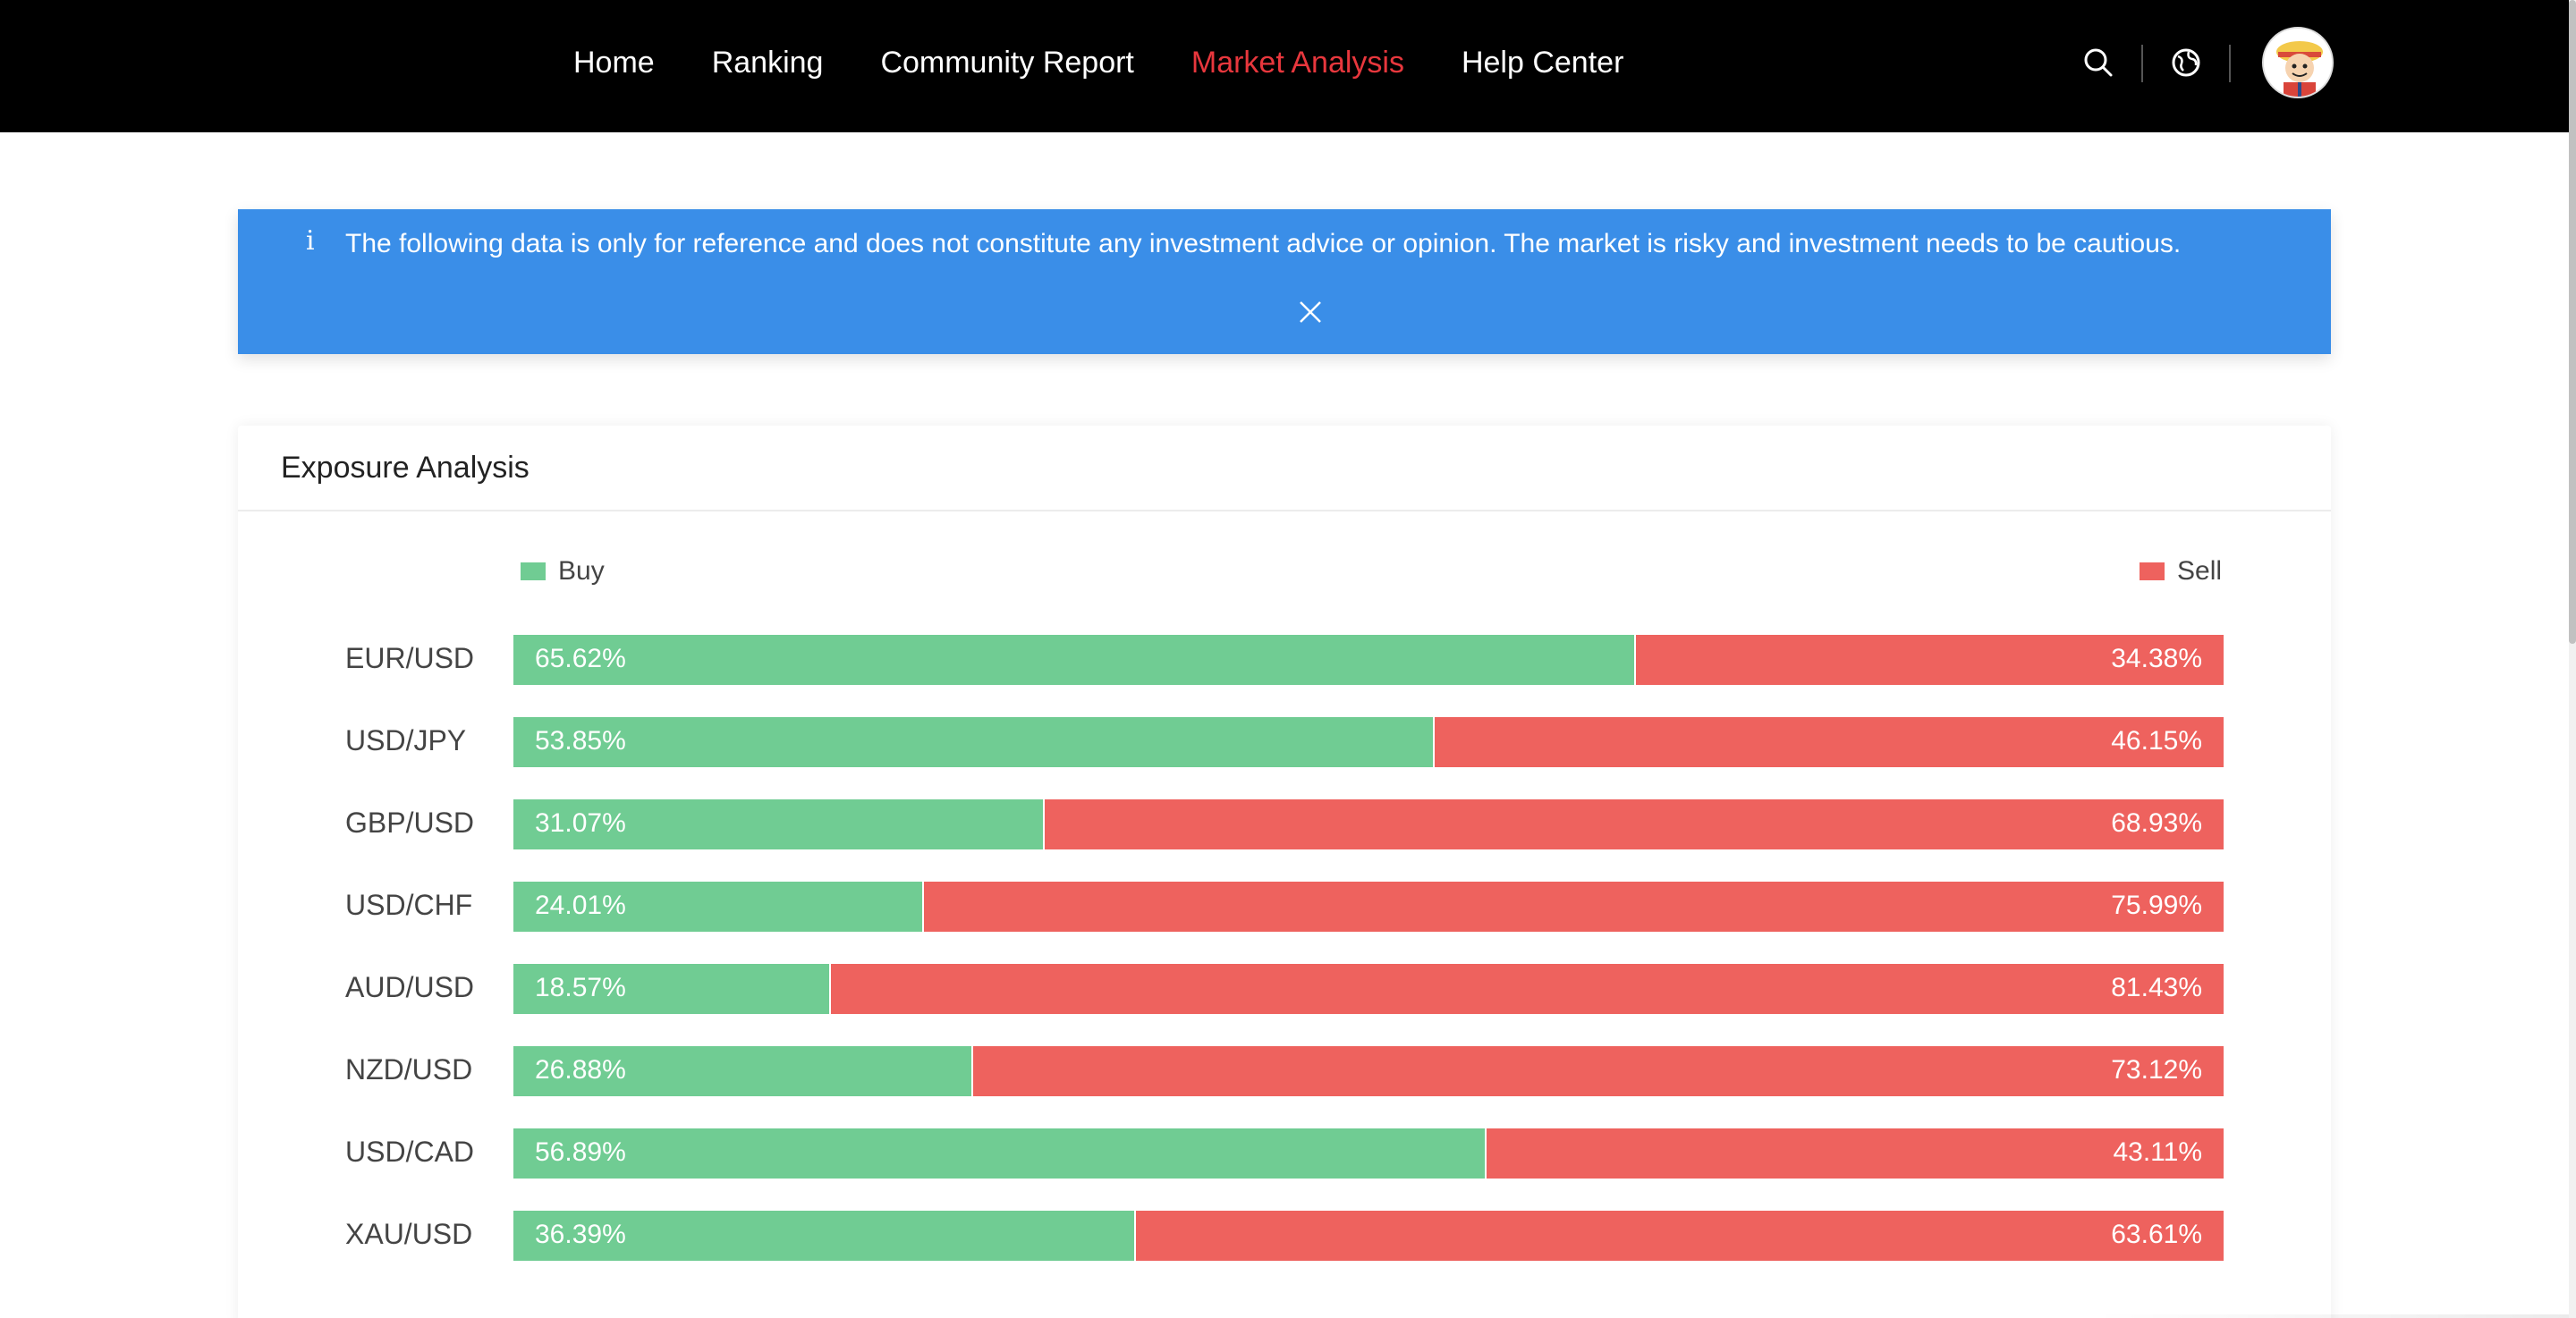  Describe the element at coordinates (719, 907) in the screenshot. I see `buy-segment: 24.01%` at that location.